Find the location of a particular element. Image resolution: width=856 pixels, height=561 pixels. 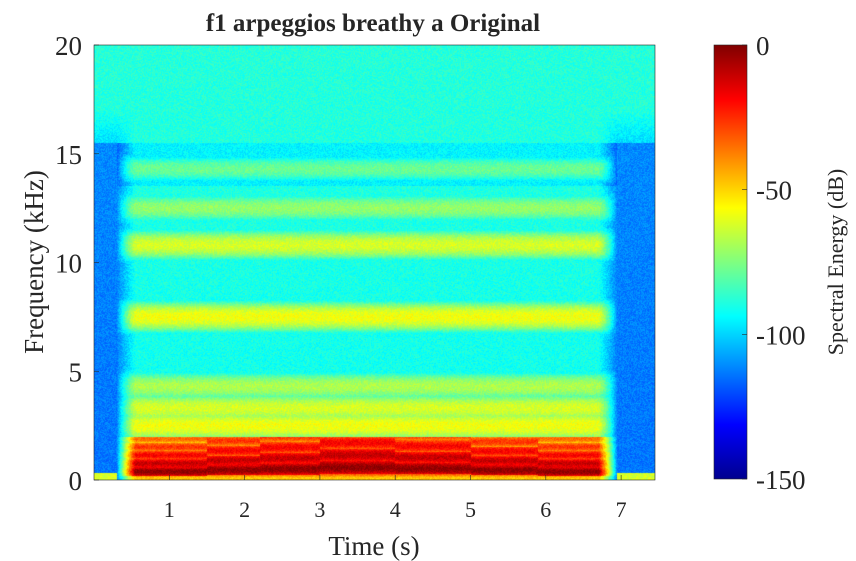

colorbar-axis: 0 -50 -100 -150 is located at coordinates (774, 263).